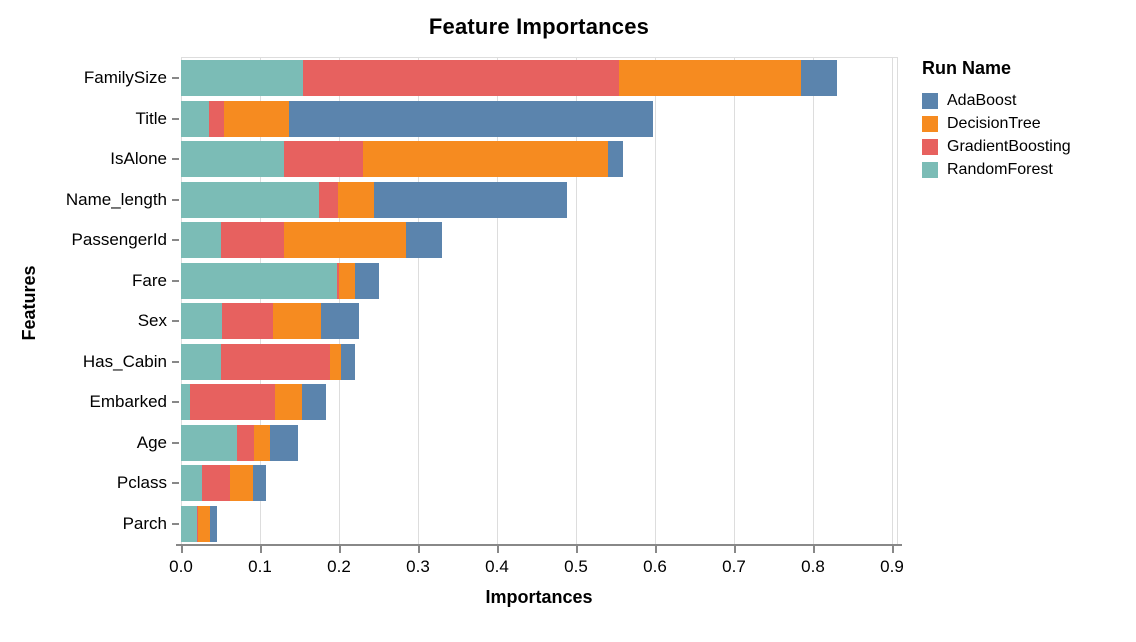 The image size is (1136, 642). I want to click on legend-title: Run Name, so click(967, 68).